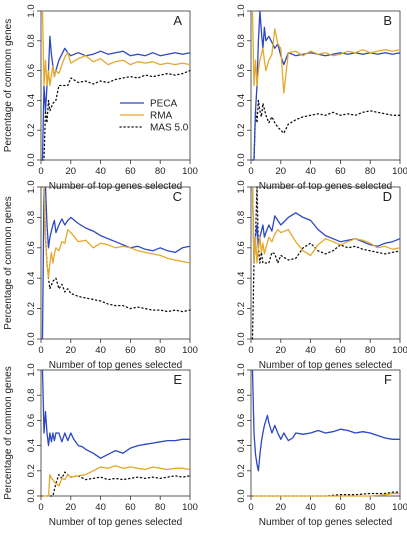 This screenshot has height=535, width=407. I want to click on panel-label: B, so click(387, 20).